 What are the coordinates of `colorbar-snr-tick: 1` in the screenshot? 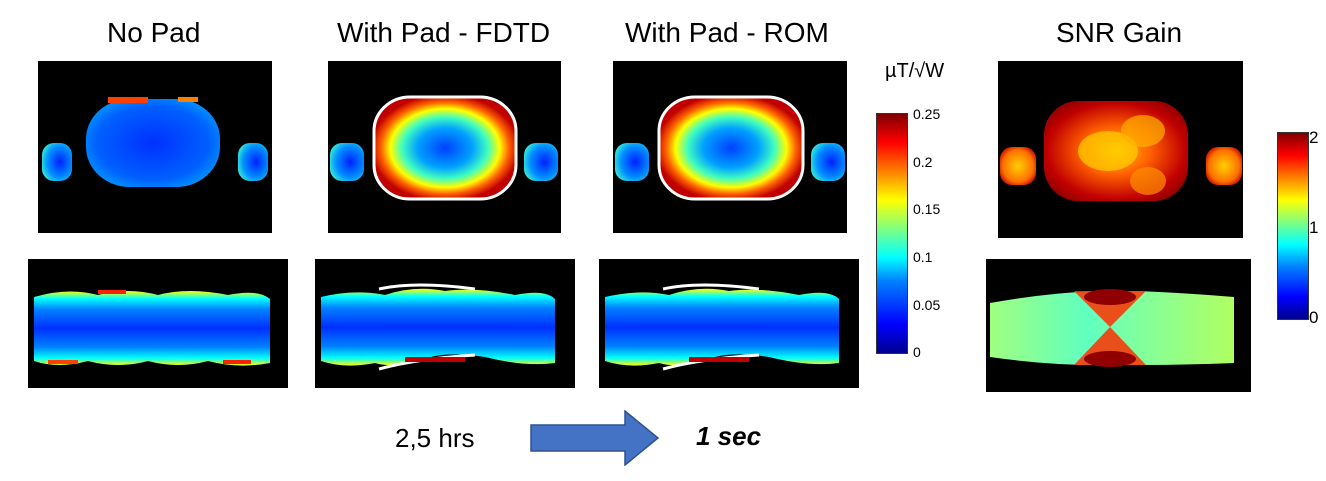 It's located at (1314, 227).